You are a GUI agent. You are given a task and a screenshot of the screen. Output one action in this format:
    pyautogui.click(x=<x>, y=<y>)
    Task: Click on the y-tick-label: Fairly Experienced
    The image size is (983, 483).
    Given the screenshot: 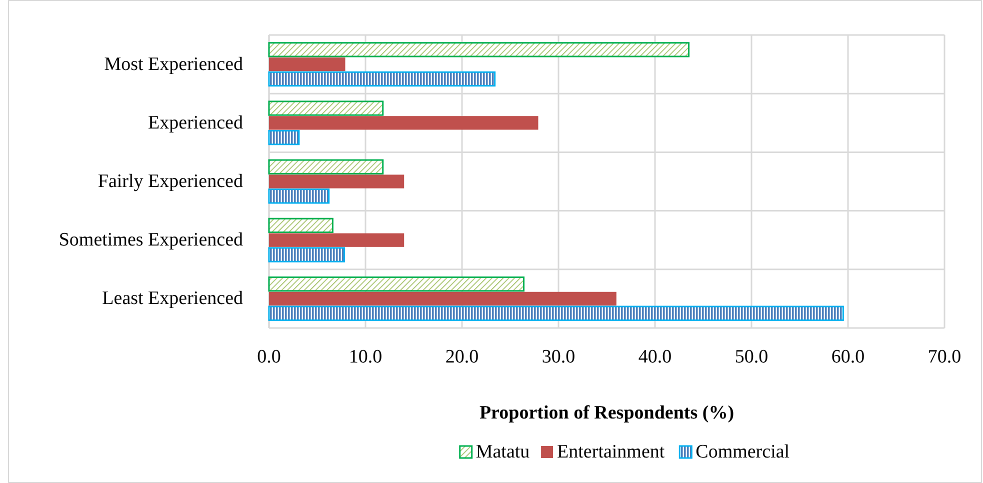 What is the action you would take?
    pyautogui.click(x=171, y=181)
    